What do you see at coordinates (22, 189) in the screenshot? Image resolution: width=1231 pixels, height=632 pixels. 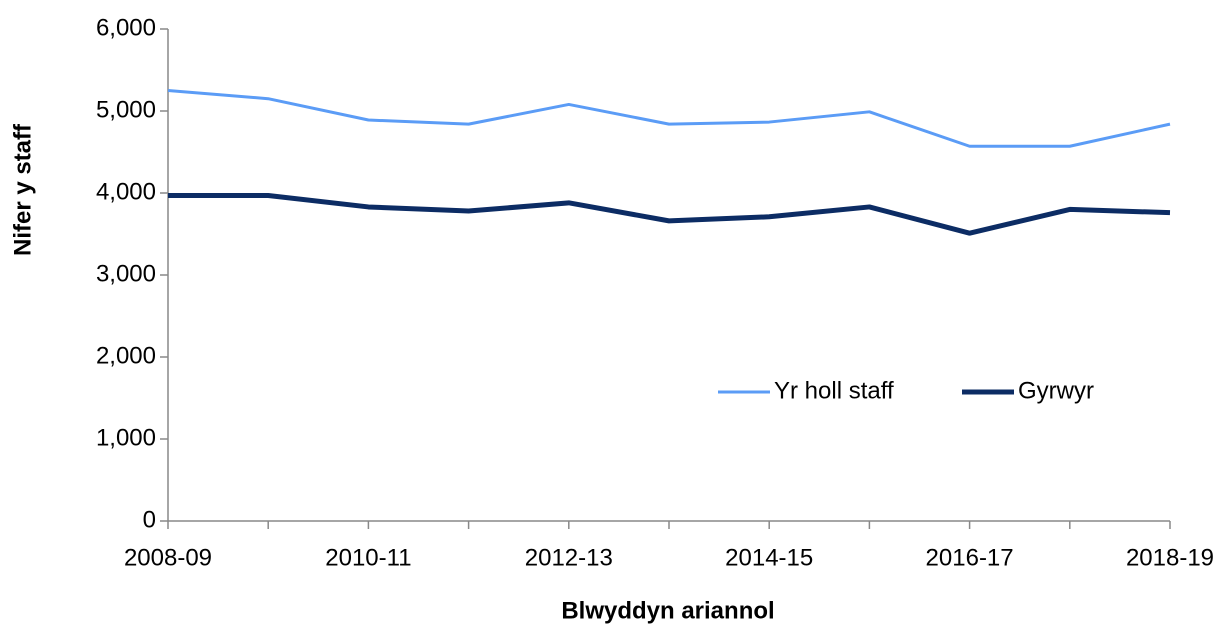 I see `y-axis-title: Nifer y staff` at bounding box center [22, 189].